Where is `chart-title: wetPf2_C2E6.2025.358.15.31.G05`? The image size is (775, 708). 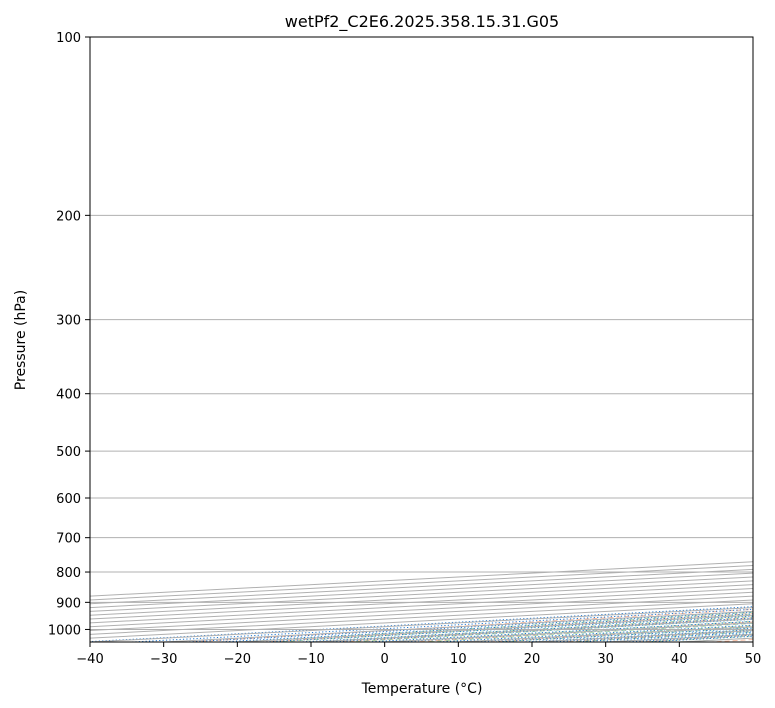 chart-title: wetPf2_C2E6.2025.358.15.31.G05 is located at coordinates (422, 22).